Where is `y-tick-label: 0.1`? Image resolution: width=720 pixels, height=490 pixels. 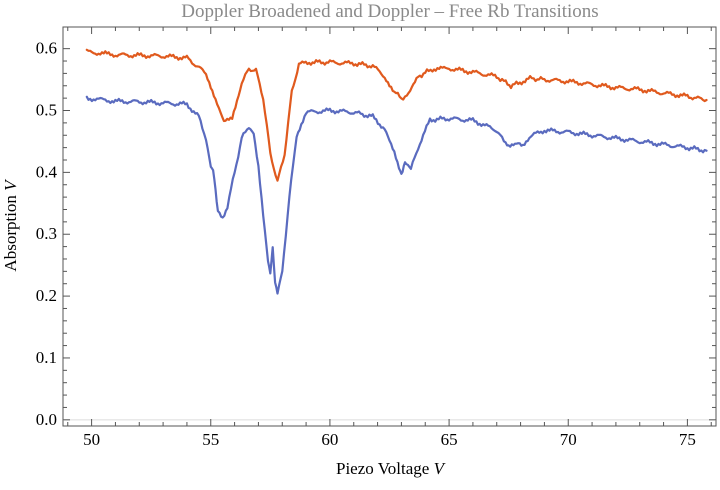 y-tick-label: 0.1 is located at coordinates (46, 357).